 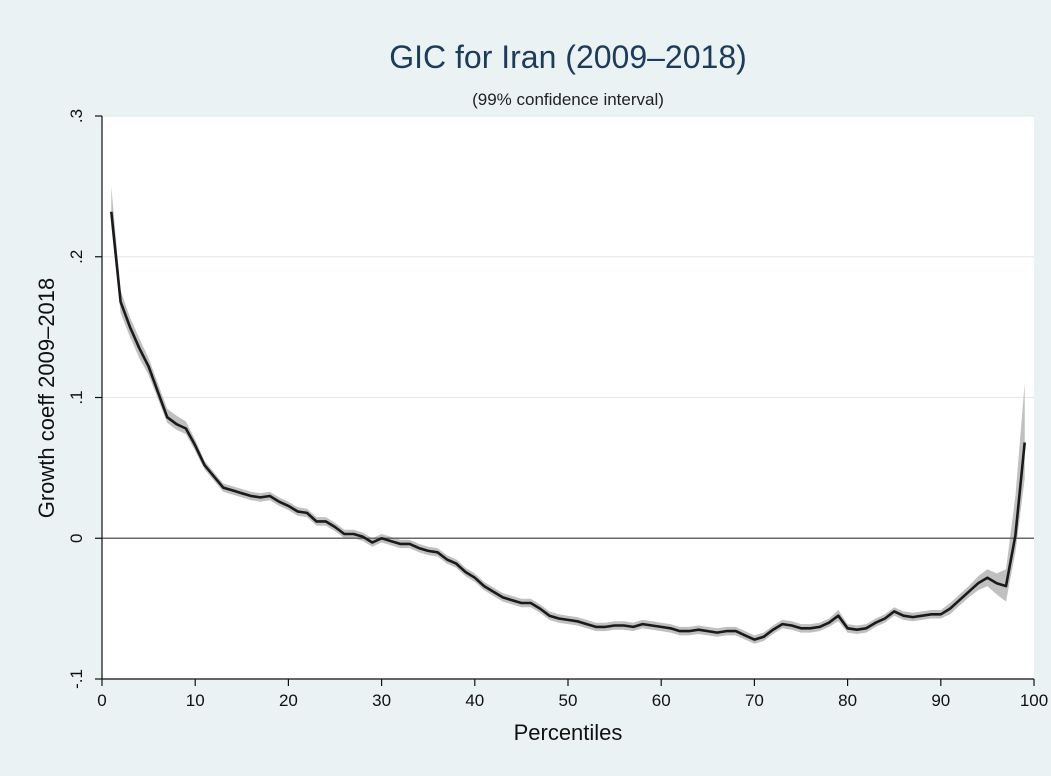 What do you see at coordinates (76, 257) in the screenshot?
I see `y-tick-label-3: .2` at bounding box center [76, 257].